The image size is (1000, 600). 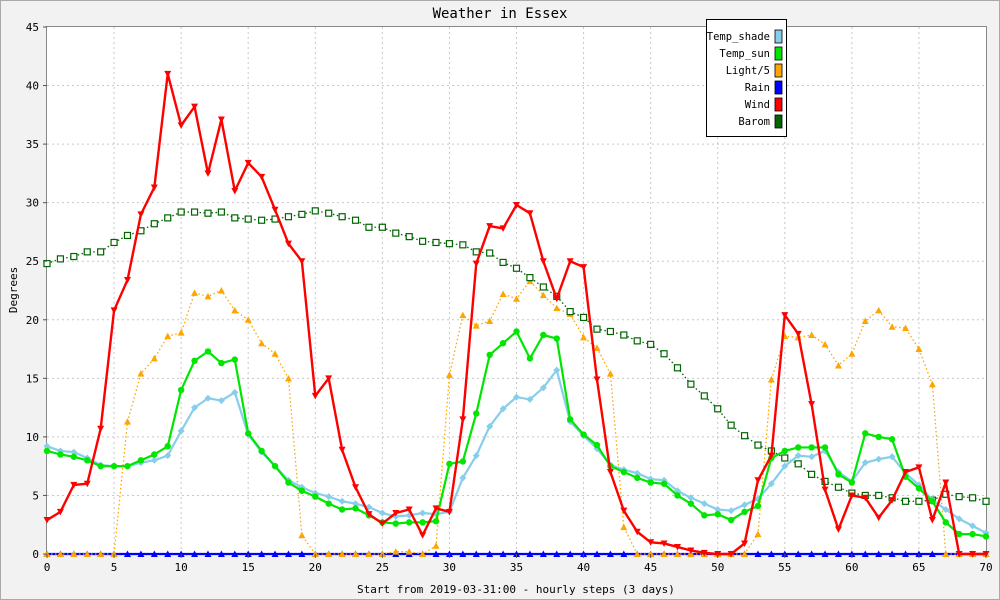 I want to click on x-tick-label: 0, so click(x=47, y=567).